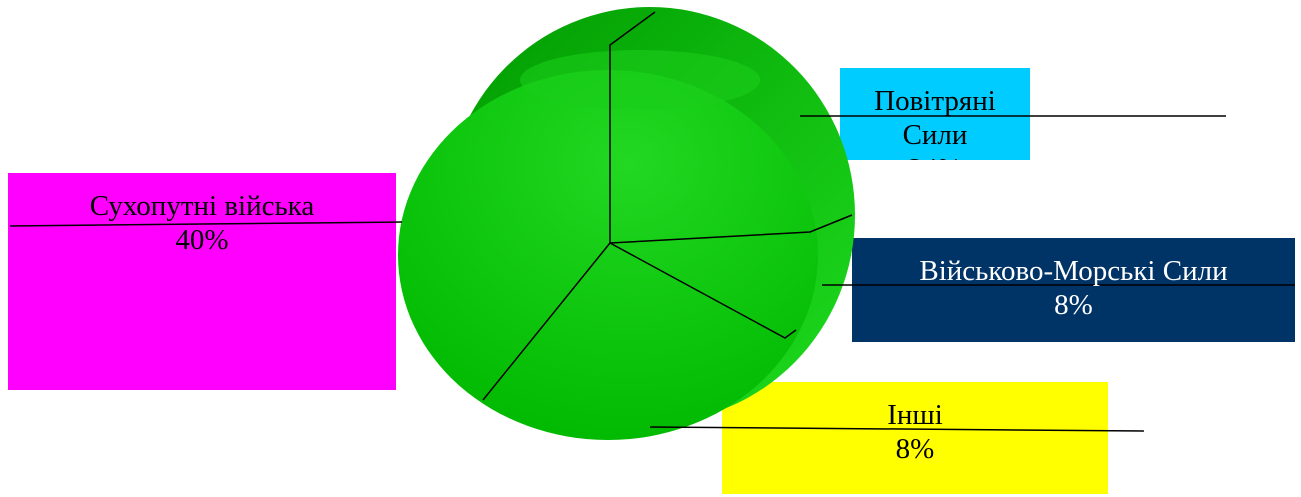 The height and width of the screenshot is (497, 1301). What do you see at coordinates (202, 206) in the screenshot?
I see `slice-name: Сухопутні війська` at bounding box center [202, 206].